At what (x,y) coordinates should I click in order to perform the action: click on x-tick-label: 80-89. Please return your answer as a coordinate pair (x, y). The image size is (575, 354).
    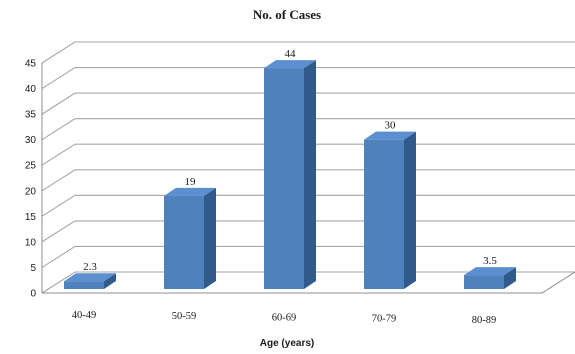
    Looking at the image, I should click on (484, 320).